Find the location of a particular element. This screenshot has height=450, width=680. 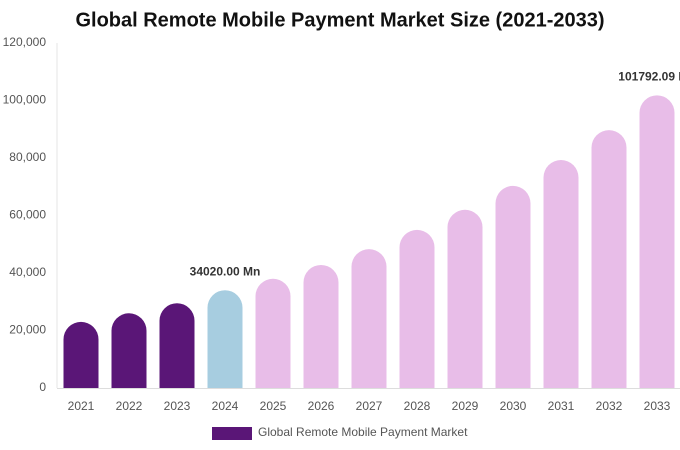

legend-swatch is located at coordinates (232, 433).